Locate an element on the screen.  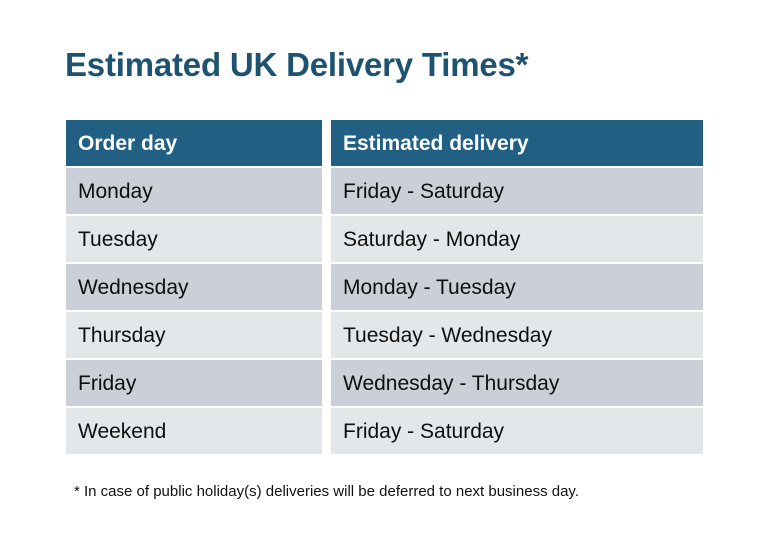
cell-order-day: Weekend is located at coordinates (194, 431).